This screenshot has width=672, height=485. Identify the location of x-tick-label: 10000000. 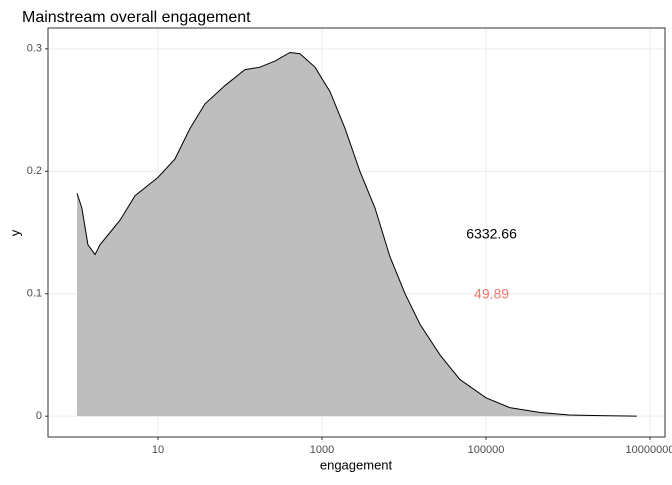
(649, 450).